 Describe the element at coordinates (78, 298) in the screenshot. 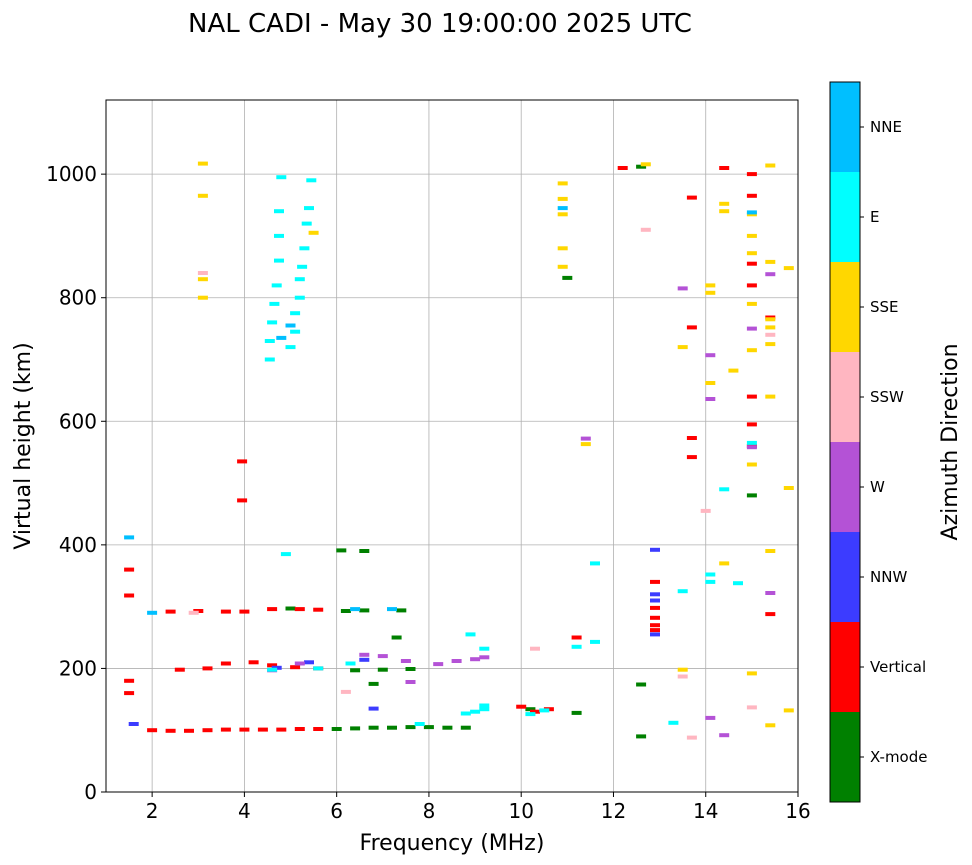

I see `y-tick-label: 800` at that location.